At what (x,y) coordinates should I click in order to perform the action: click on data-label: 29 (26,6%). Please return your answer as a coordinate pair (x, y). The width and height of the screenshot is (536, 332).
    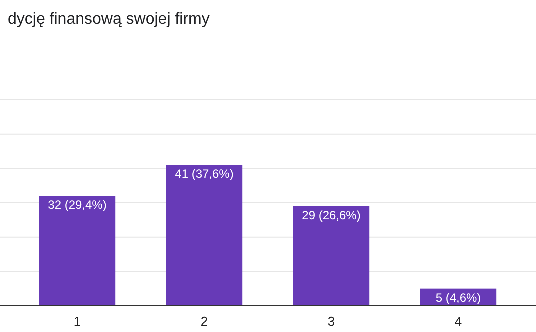
    Looking at the image, I should click on (331, 215).